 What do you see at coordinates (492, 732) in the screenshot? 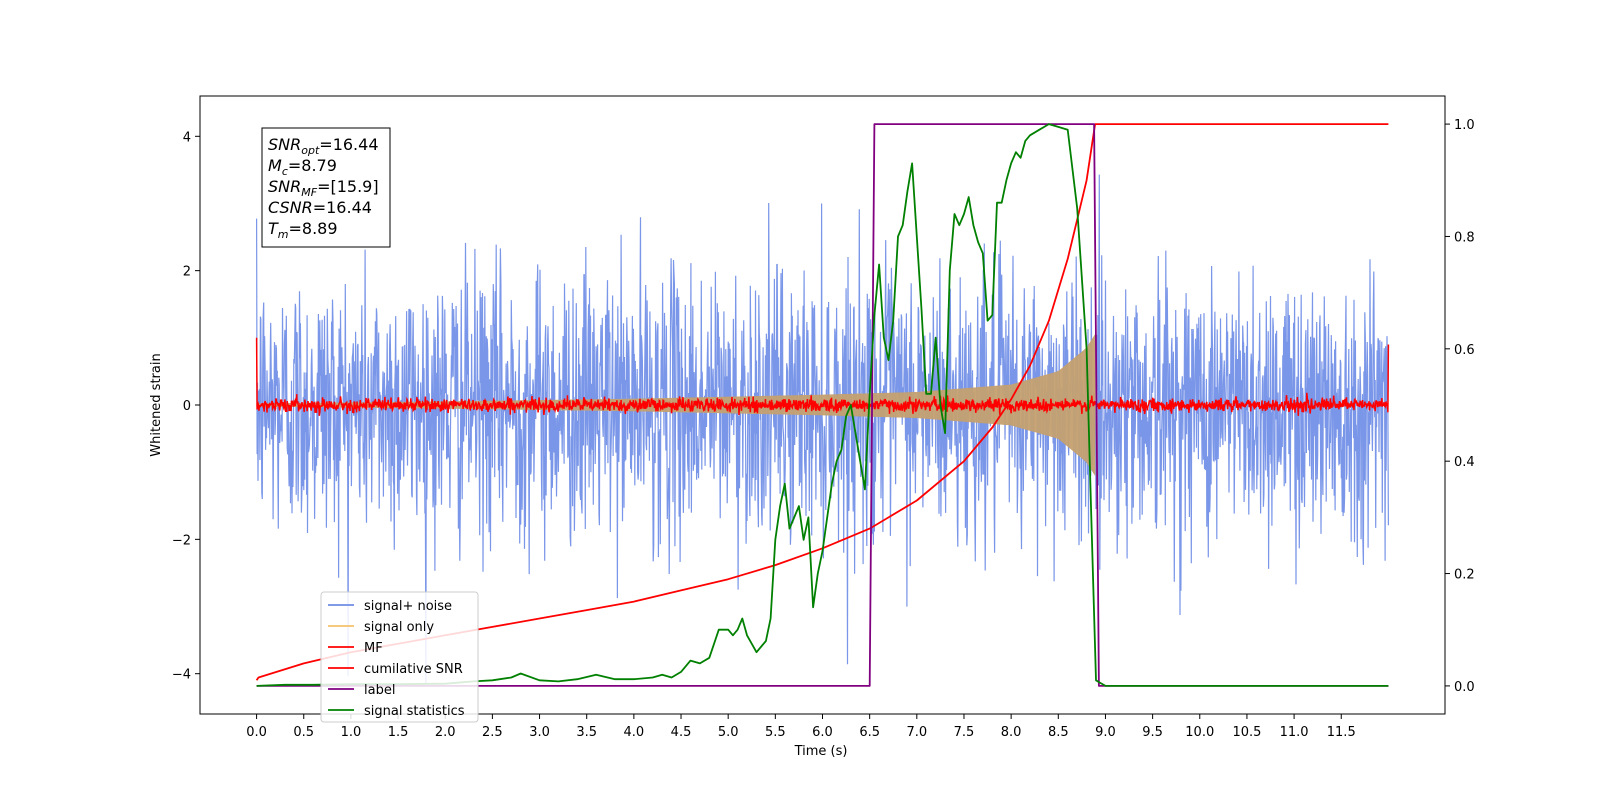
I see `x-tick-label: 2.5` at bounding box center [492, 732].